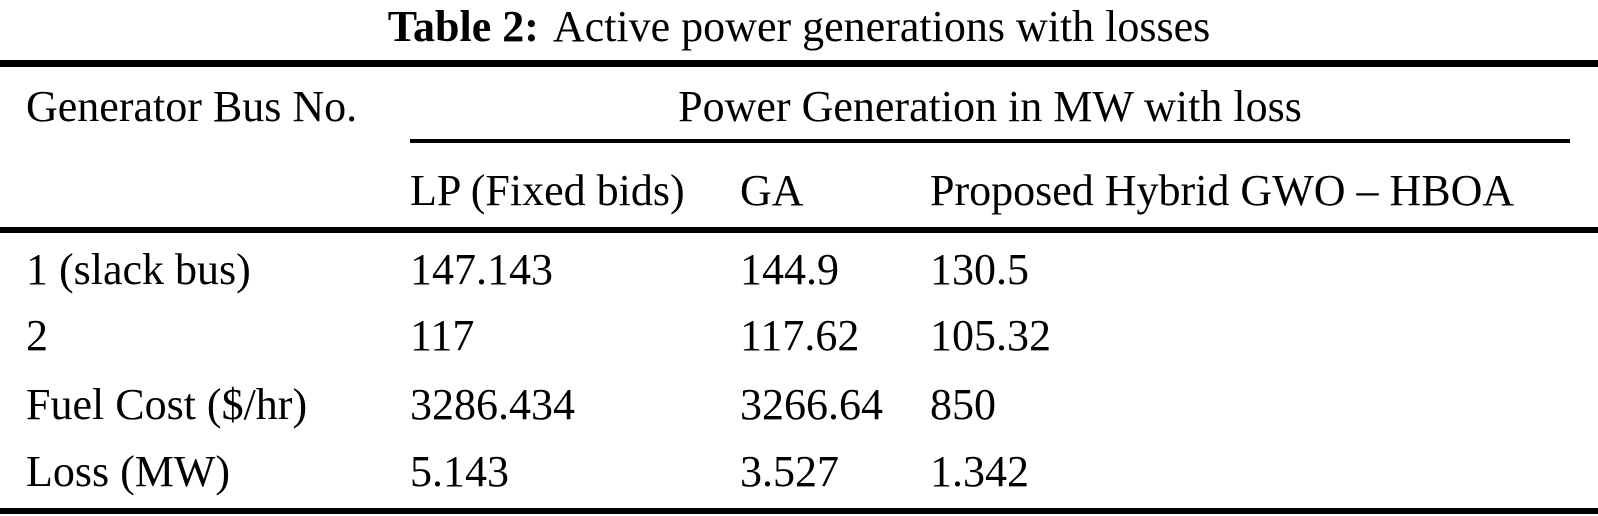 The height and width of the screenshot is (516, 1598). I want to click on value-cell-proposed: 1.342, so click(979, 471).